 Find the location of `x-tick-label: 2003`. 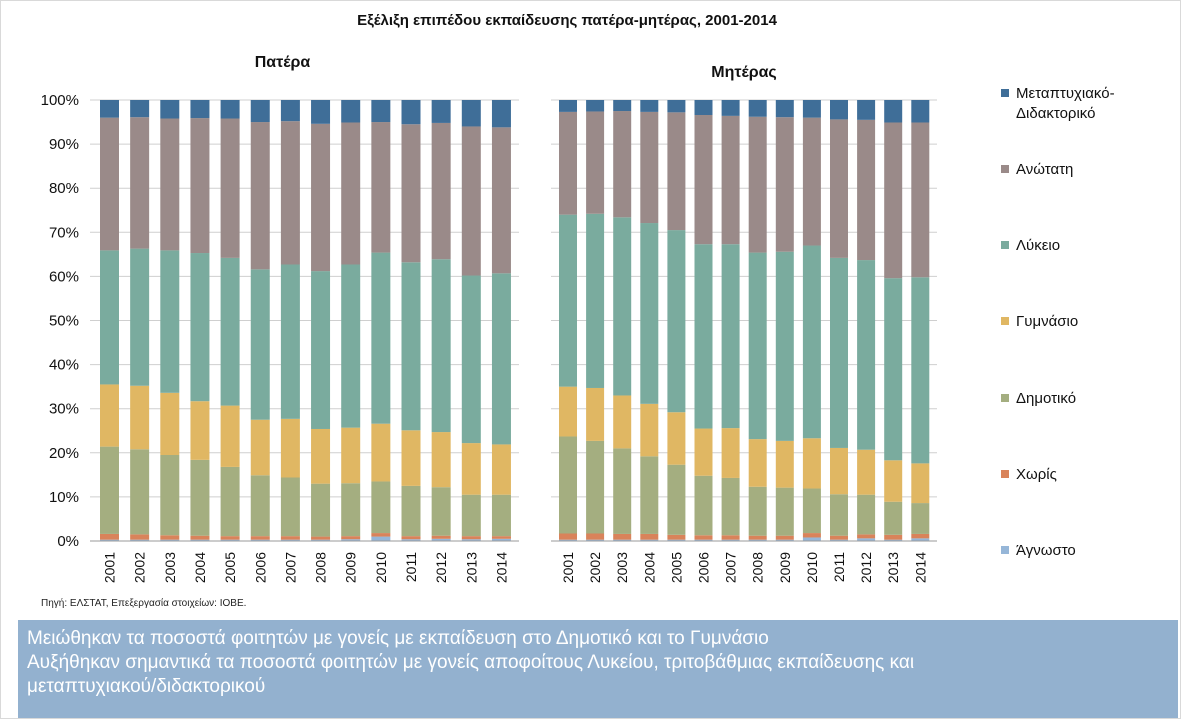

x-tick-label: 2003 is located at coordinates (622, 567).